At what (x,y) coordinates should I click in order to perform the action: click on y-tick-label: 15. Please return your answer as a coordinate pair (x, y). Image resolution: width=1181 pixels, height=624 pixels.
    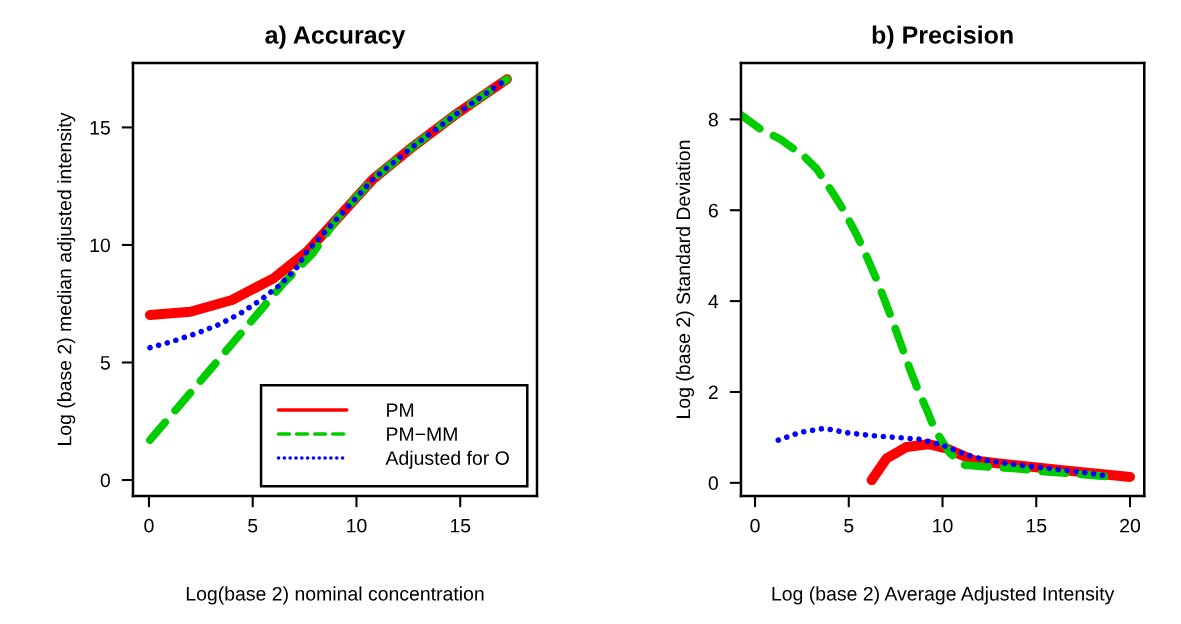
    Looking at the image, I should click on (100, 128).